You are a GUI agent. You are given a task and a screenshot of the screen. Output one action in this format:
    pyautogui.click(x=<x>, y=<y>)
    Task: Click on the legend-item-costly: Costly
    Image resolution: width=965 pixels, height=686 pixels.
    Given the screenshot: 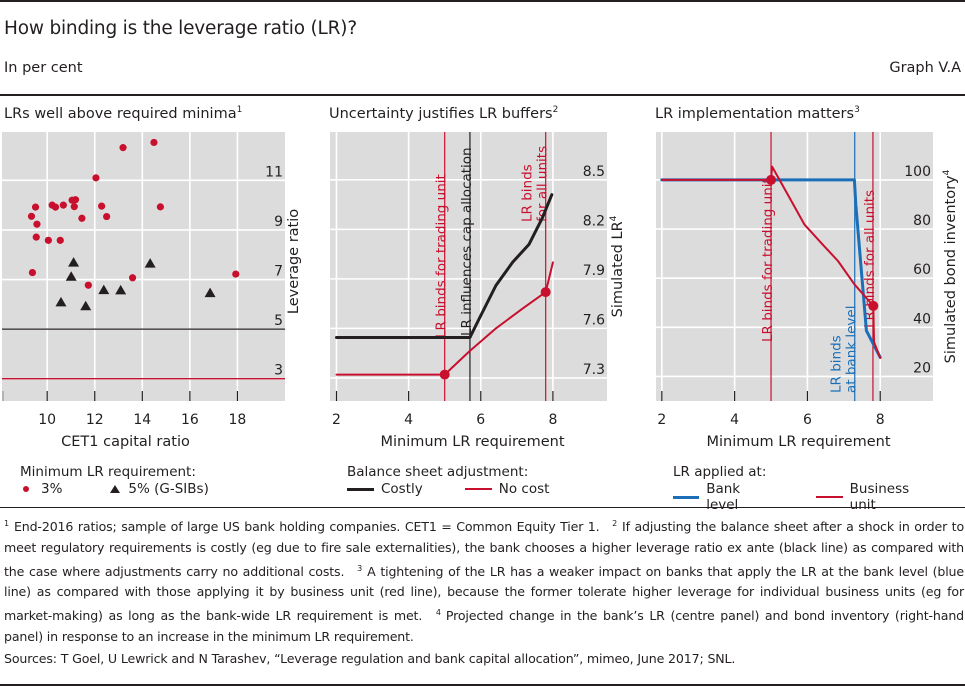 What is the action you would take?
    pyautogui.click(x=385, y=489)
    